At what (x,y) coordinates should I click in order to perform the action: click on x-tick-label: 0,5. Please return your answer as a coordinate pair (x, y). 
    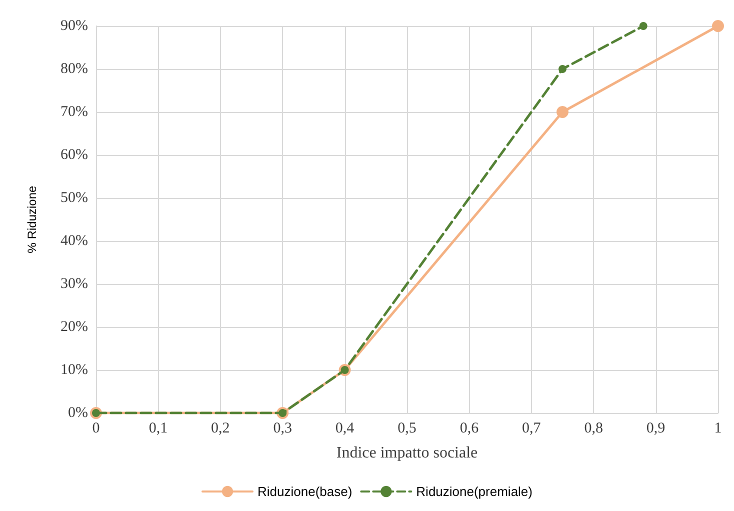
    Looking at the image, I should click on (407, 428).